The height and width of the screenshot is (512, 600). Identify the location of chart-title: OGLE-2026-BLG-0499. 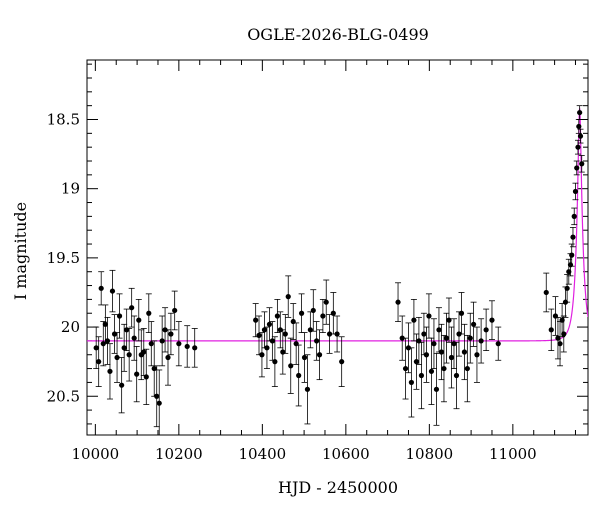
(338, 34).